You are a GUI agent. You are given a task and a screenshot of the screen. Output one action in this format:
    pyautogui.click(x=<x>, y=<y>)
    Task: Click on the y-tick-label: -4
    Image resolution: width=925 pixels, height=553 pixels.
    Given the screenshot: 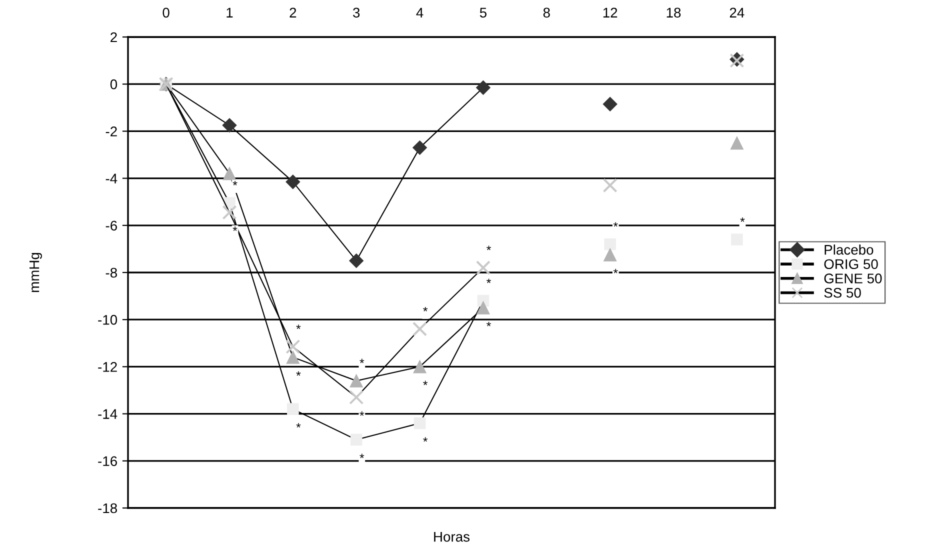 What is the action you would take?
    pyautogui.click(x=112, y=179)
    